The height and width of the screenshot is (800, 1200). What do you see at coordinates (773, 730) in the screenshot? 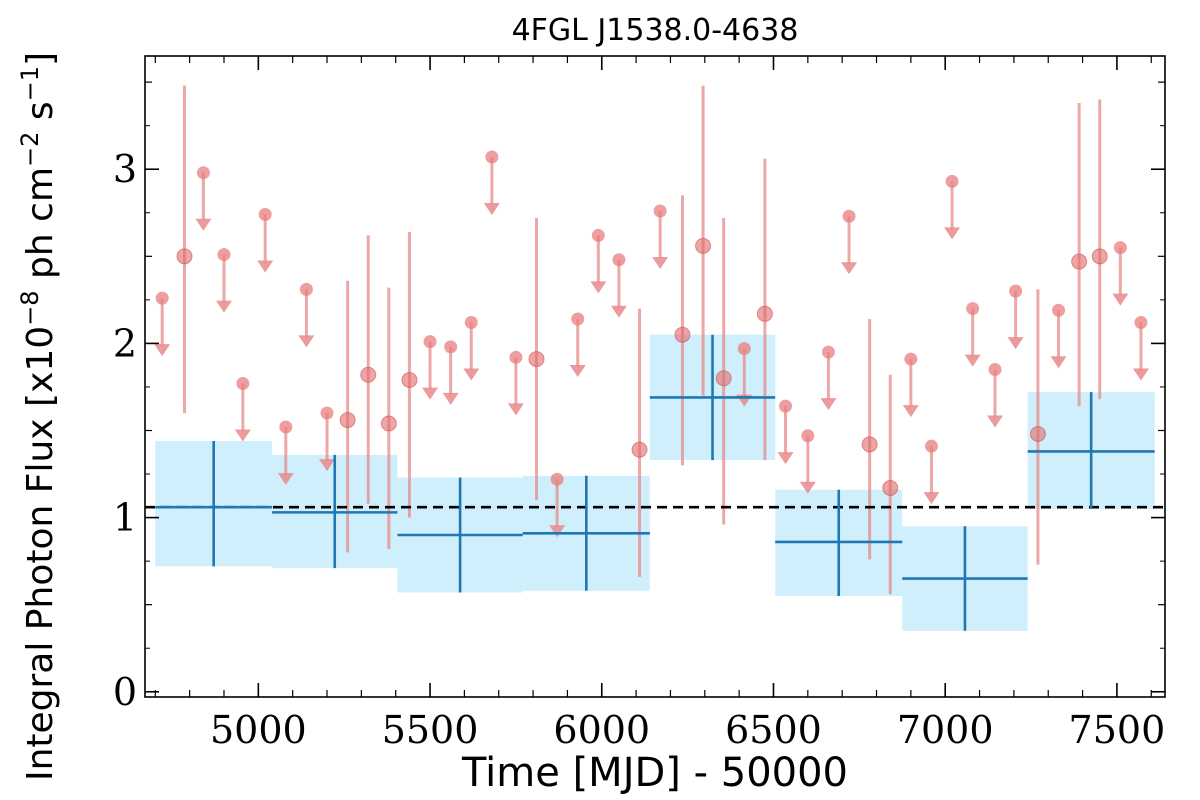
I see `x-tick-label: 6500` at bounding box center [773, 730].